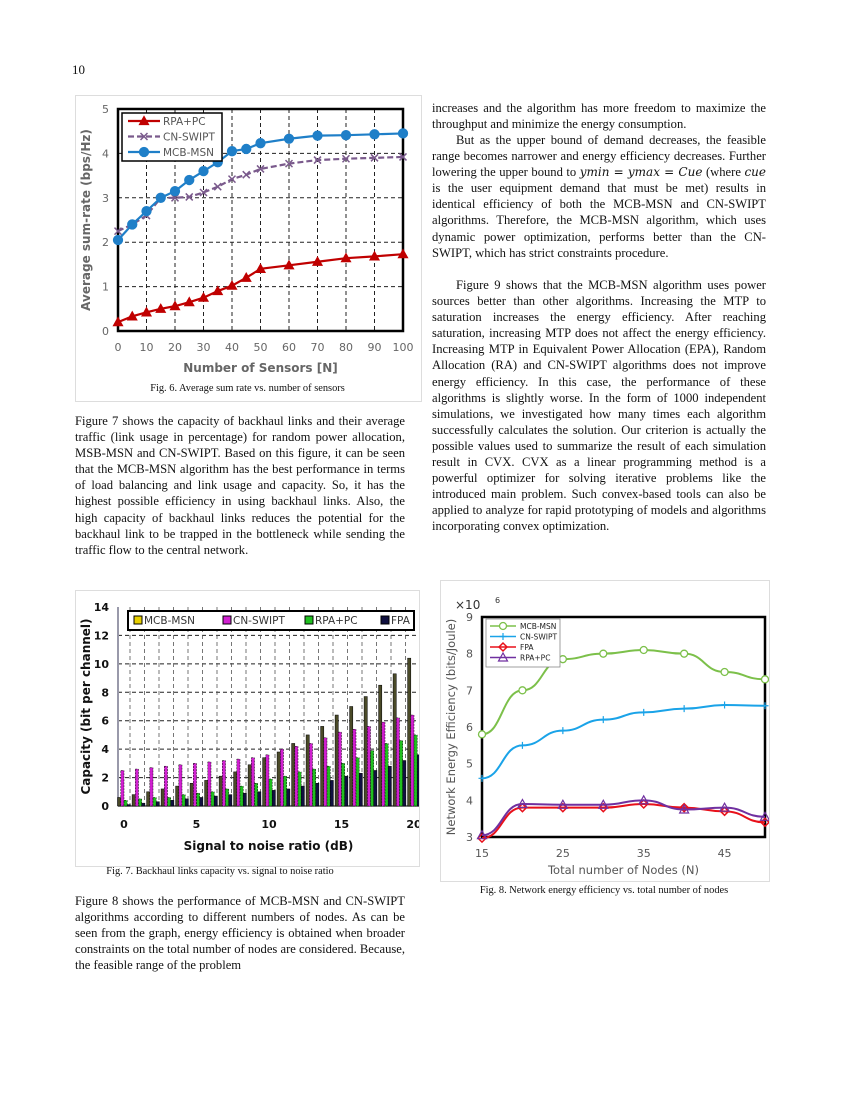  Describe the element at coordinates (451, 727) in the screenshot. I see `y-axis-label: Network Energy Efficiency (bits/Joule)` at that location.